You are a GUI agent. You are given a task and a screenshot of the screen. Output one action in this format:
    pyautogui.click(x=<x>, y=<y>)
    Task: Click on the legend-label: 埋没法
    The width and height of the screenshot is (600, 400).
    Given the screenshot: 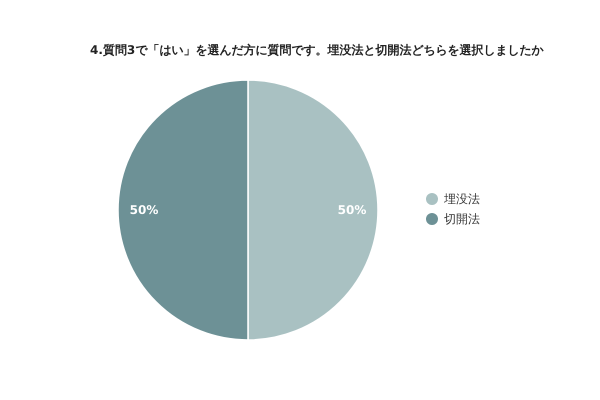 What is the action you would take?
    pyautogui.click(x=461, y=199)
    